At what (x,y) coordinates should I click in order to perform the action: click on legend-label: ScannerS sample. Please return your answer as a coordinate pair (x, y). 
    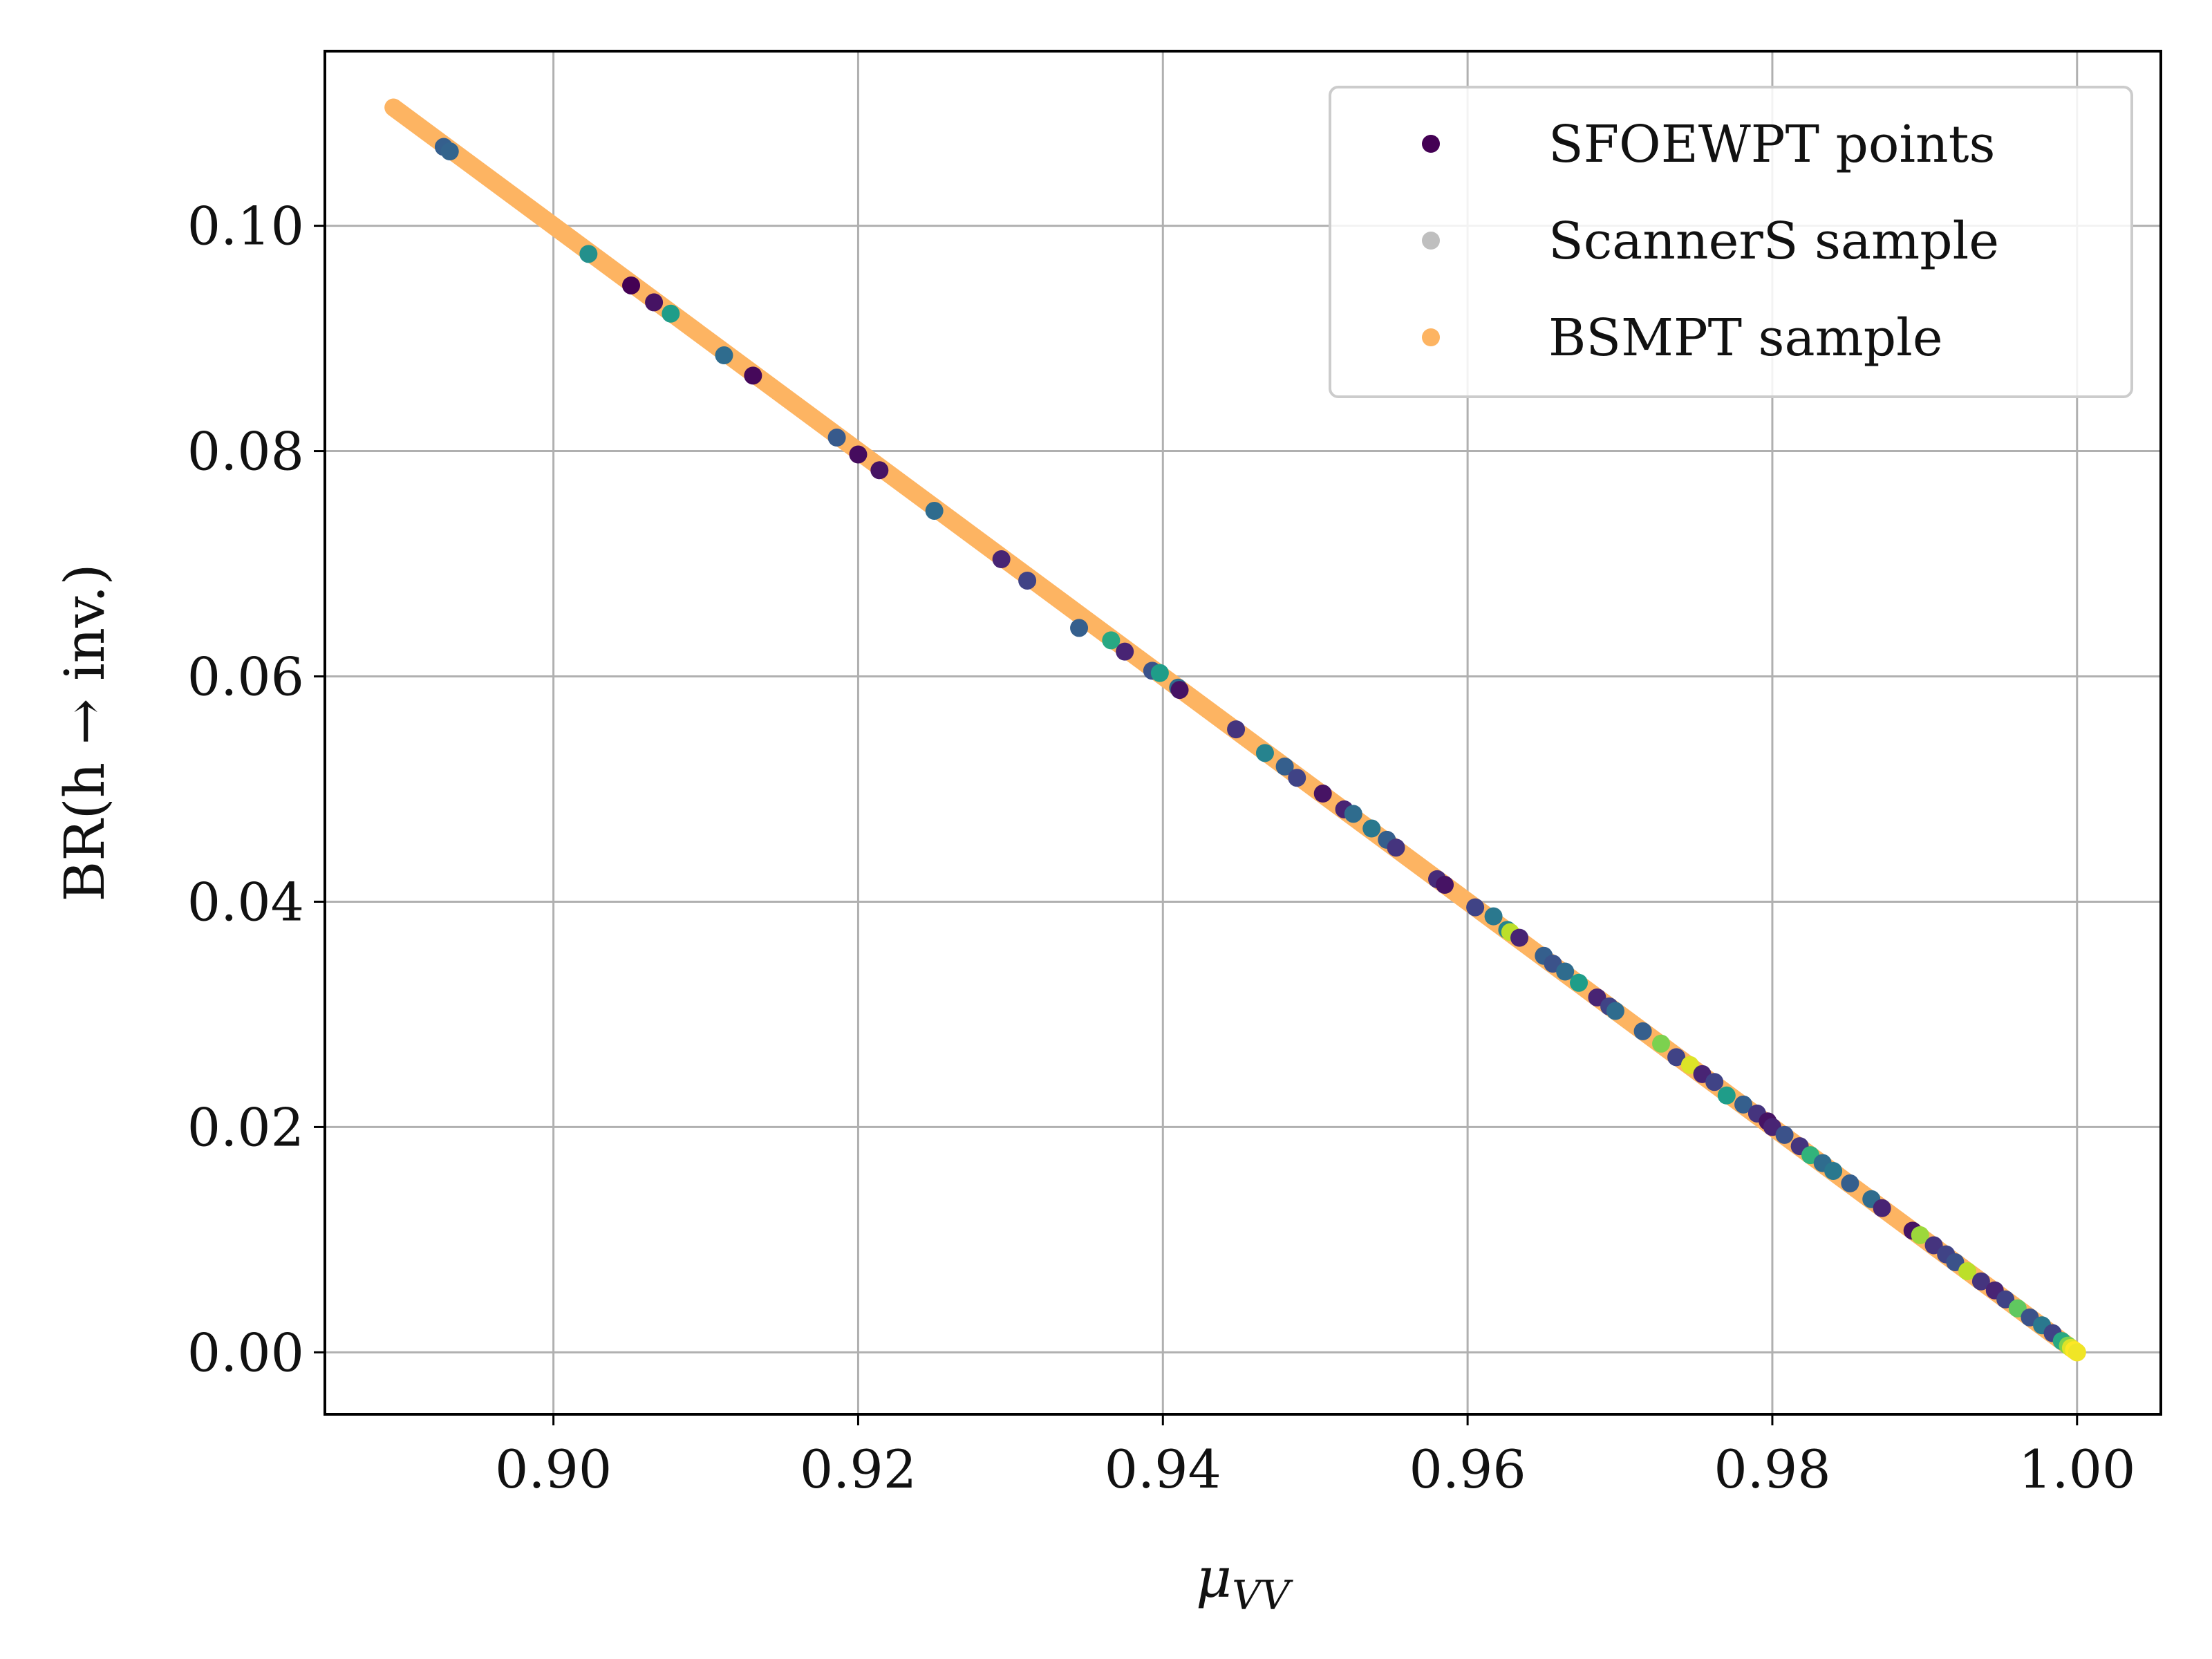
    Looking at the image, I should click on (1774, 242).